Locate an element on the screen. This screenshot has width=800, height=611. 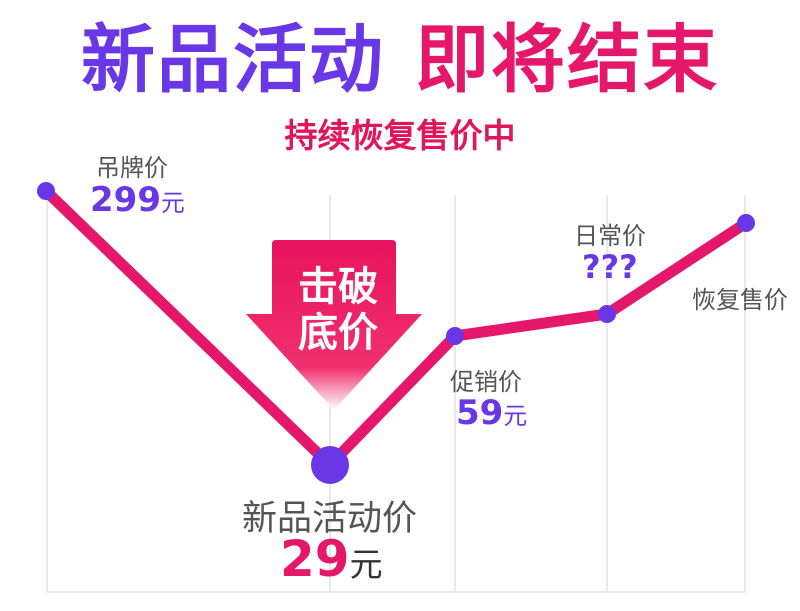
point-promo-price is located at coordinates (455, 336).